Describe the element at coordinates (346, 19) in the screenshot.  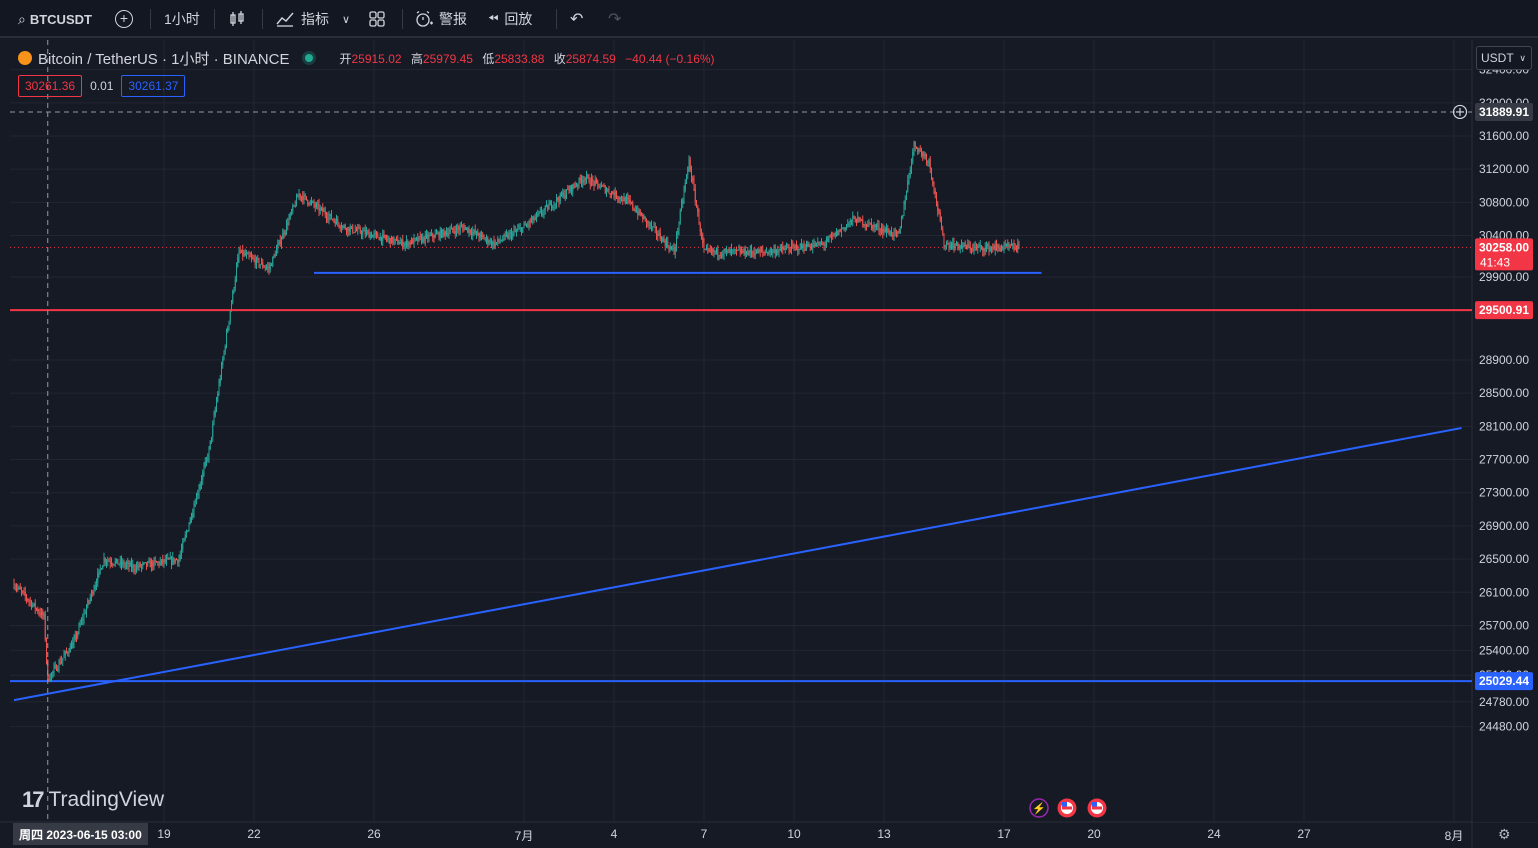
I see `templates-dropdown: ∨` at that location.